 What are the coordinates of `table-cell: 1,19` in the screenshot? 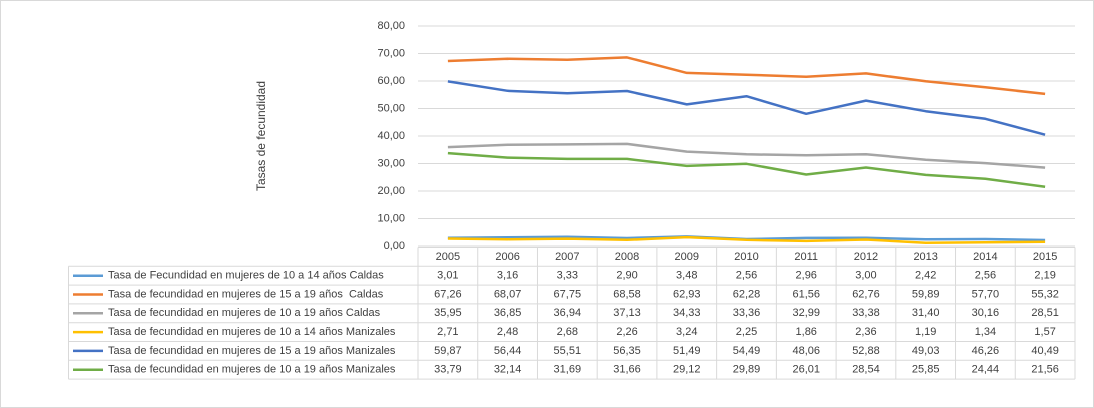 It's located at (925, 332).